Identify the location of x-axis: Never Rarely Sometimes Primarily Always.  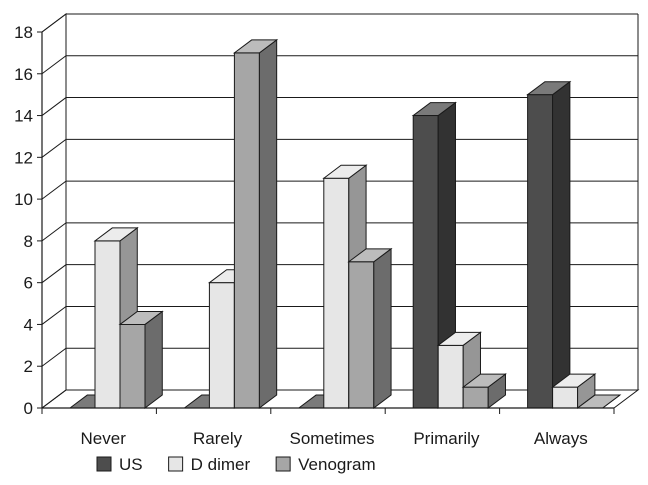
(328, 427).